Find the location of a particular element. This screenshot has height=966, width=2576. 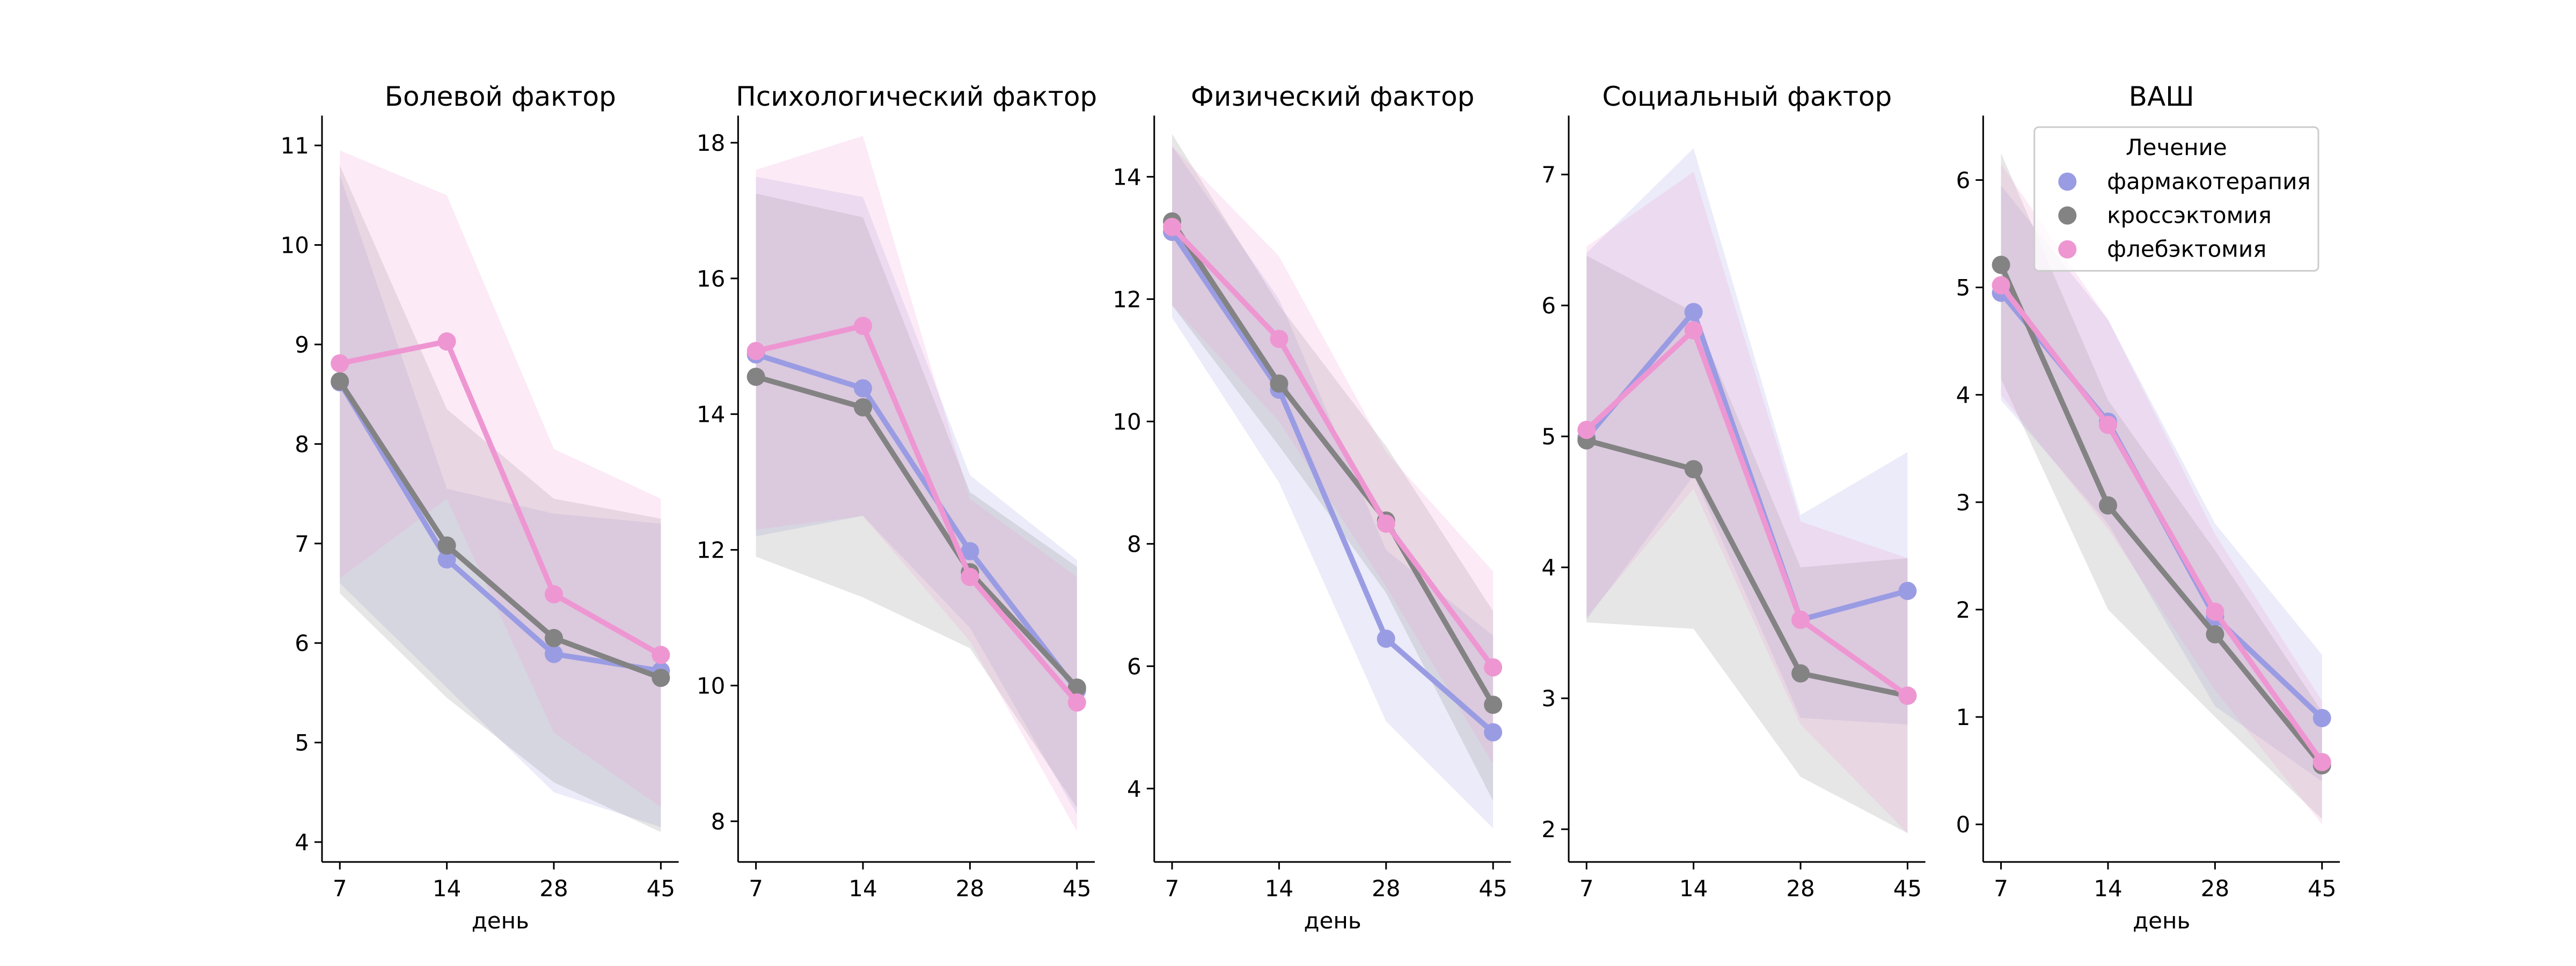

legend-title: Лечение is located at coordinates (2176, 147).